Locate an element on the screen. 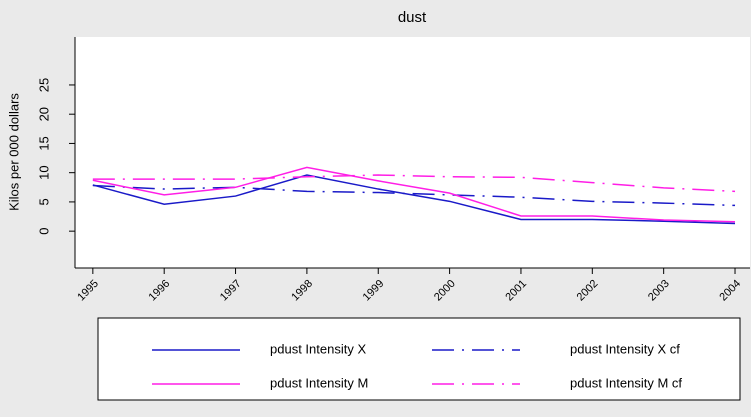  y-tick-label: 5 is located at coordinates (43, 201).